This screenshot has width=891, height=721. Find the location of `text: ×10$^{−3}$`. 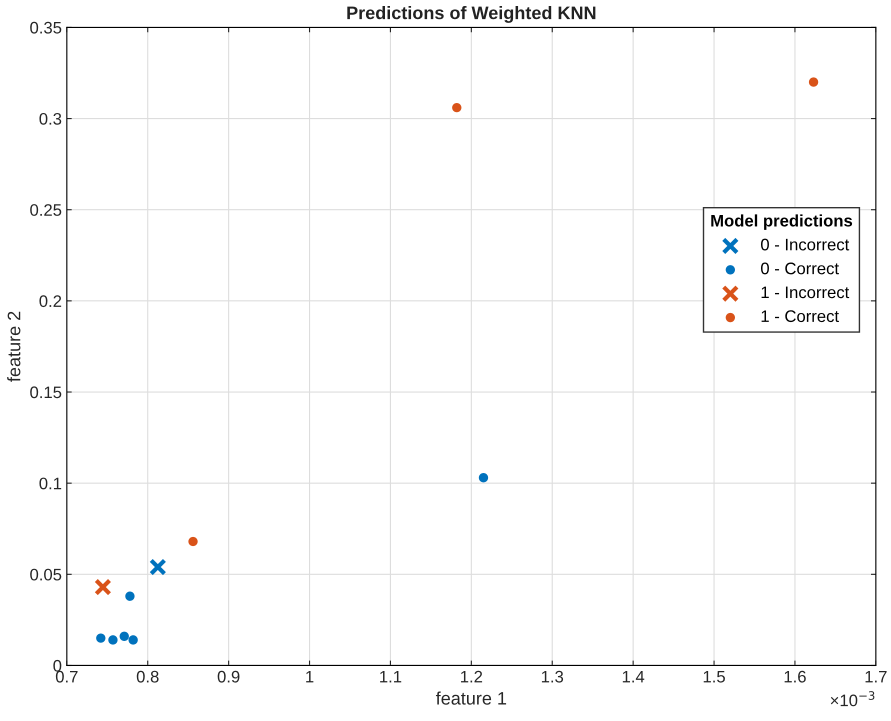

text: ×10$^{−3}$ is located at coordinates (852, 698).